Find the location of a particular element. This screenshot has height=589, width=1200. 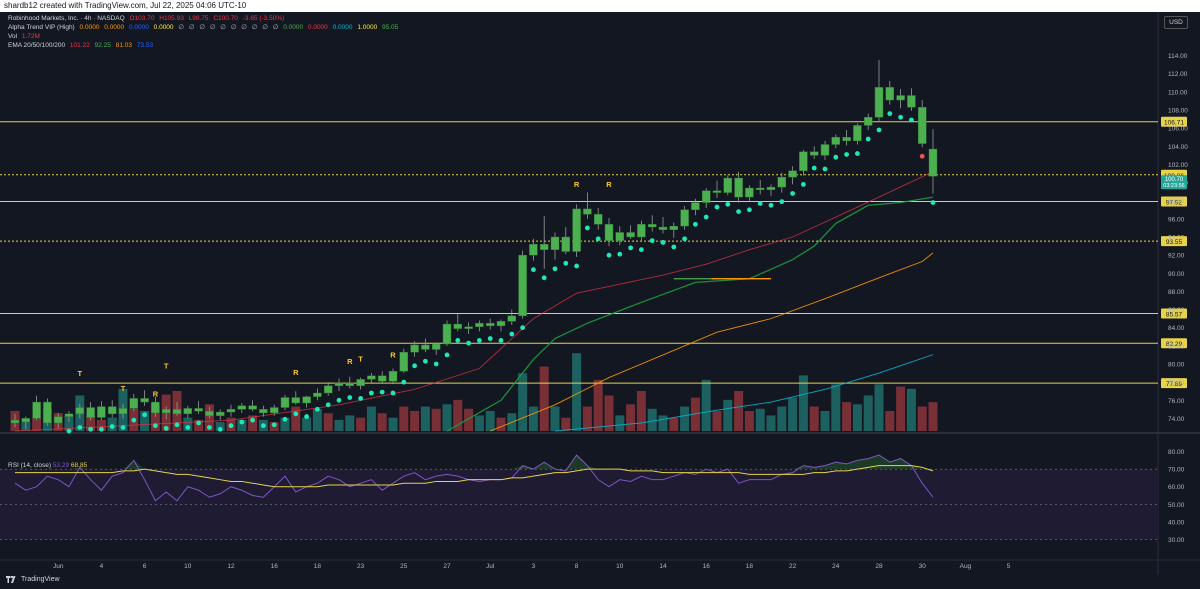

alpha-trend-label: Alpha Trend VIP (High) is located at coordinates (41, 27).